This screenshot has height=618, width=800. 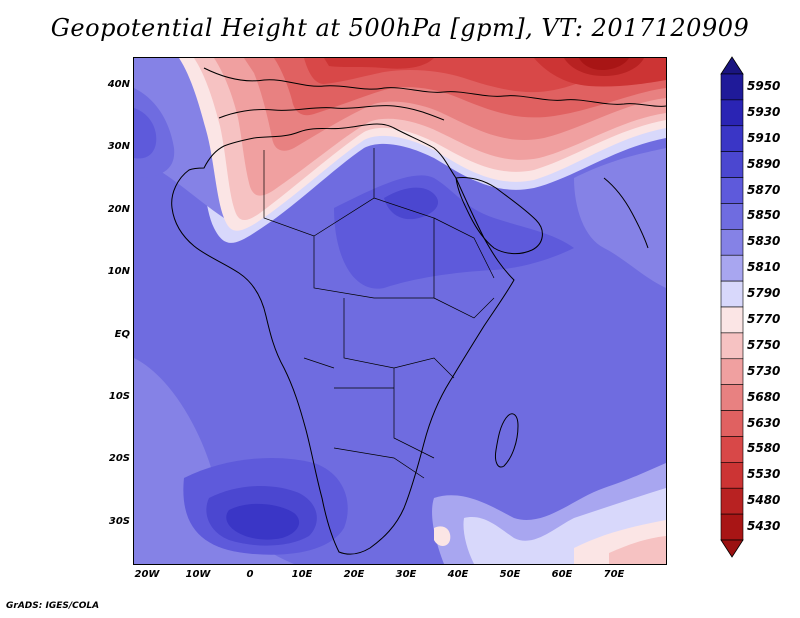 I want to click on colorbar-level-label: 5850, so click(x=764, y=215).